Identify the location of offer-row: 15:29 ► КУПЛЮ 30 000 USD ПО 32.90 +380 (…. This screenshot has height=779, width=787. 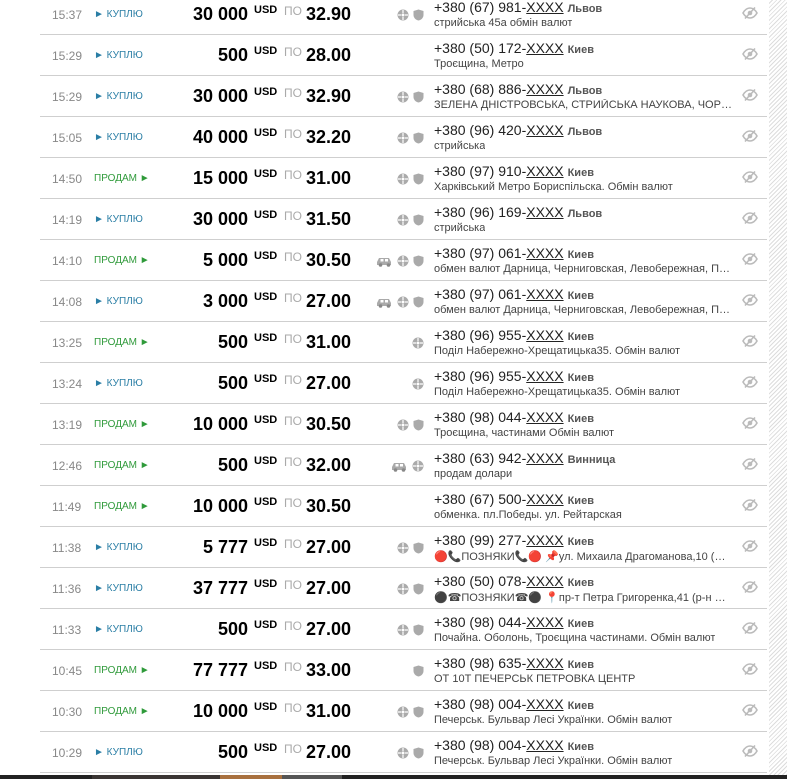
(403, 96).